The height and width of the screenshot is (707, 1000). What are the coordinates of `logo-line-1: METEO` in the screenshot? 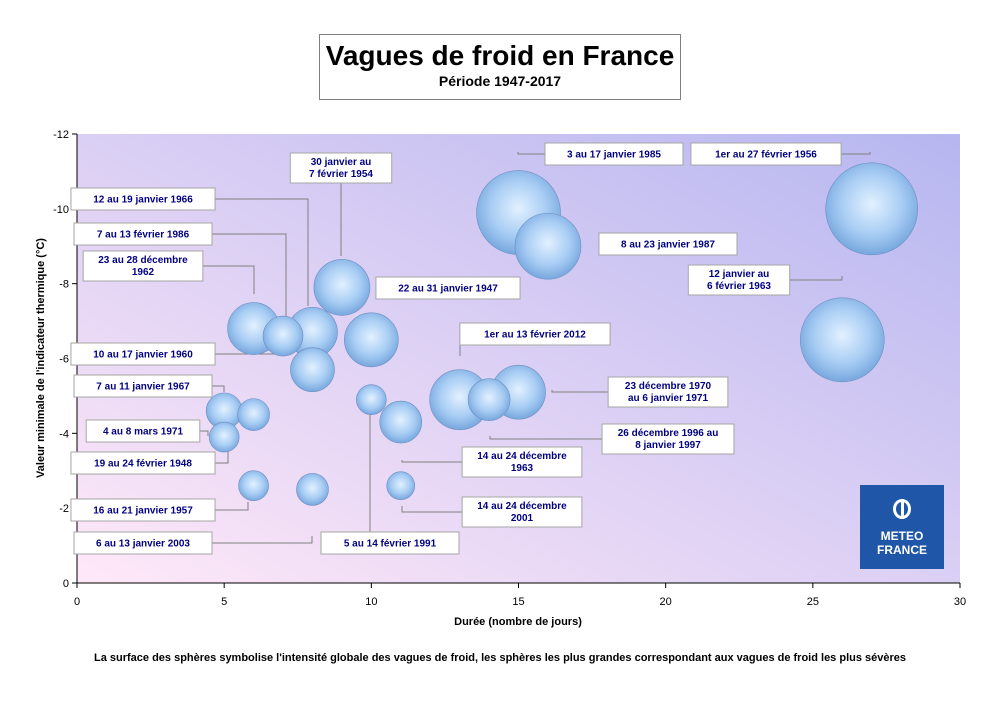 It's located at (902, 536).